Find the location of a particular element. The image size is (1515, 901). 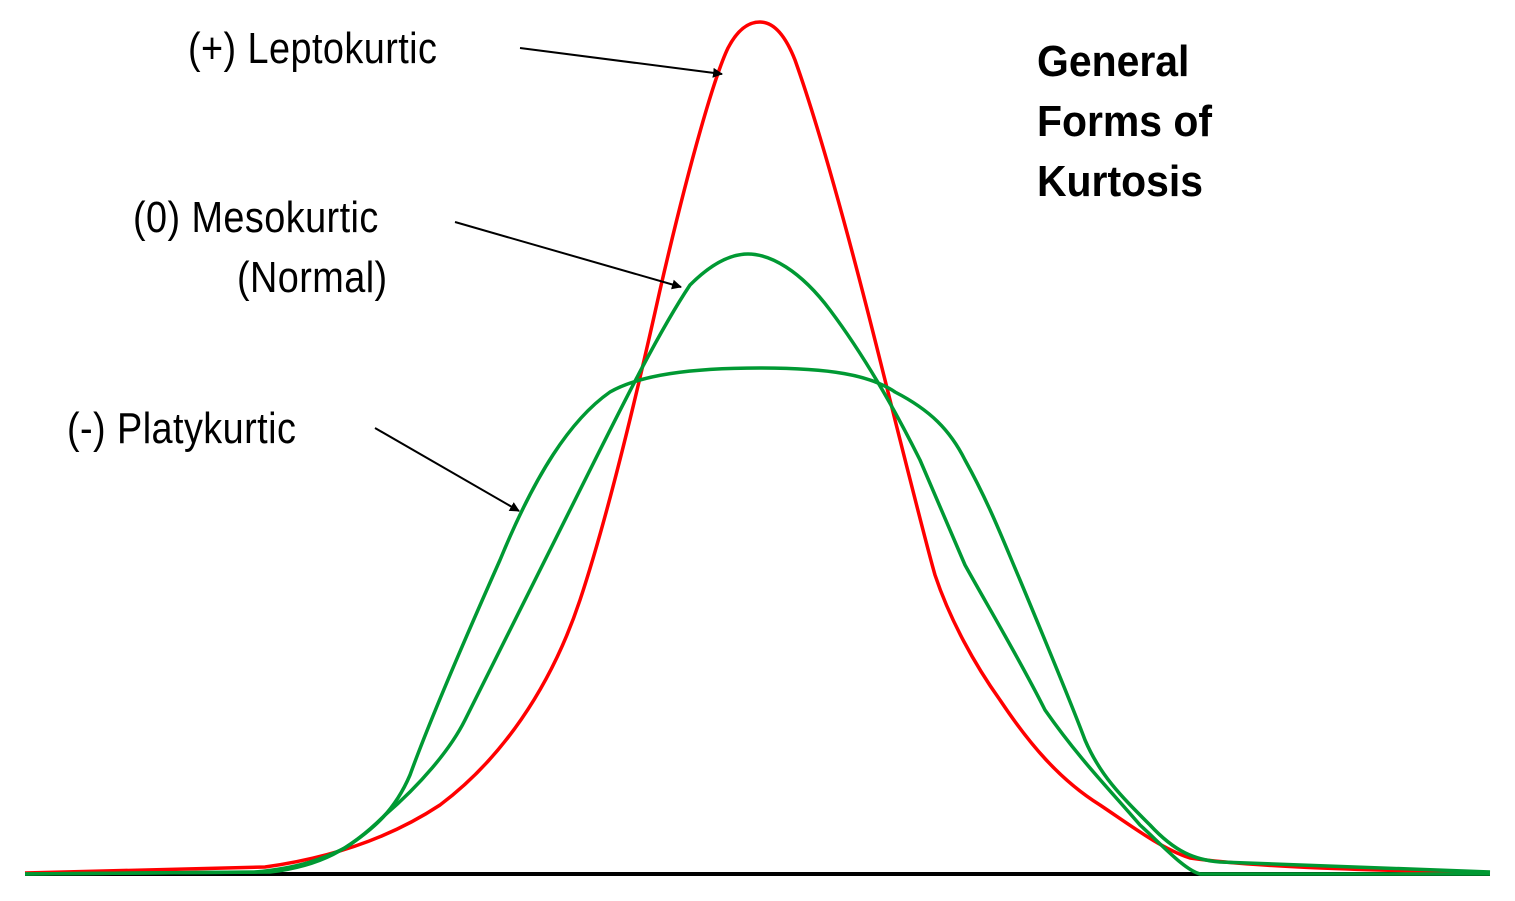

platykurtic-label: (-) Platykurtic is located at coordinates (182, 428).